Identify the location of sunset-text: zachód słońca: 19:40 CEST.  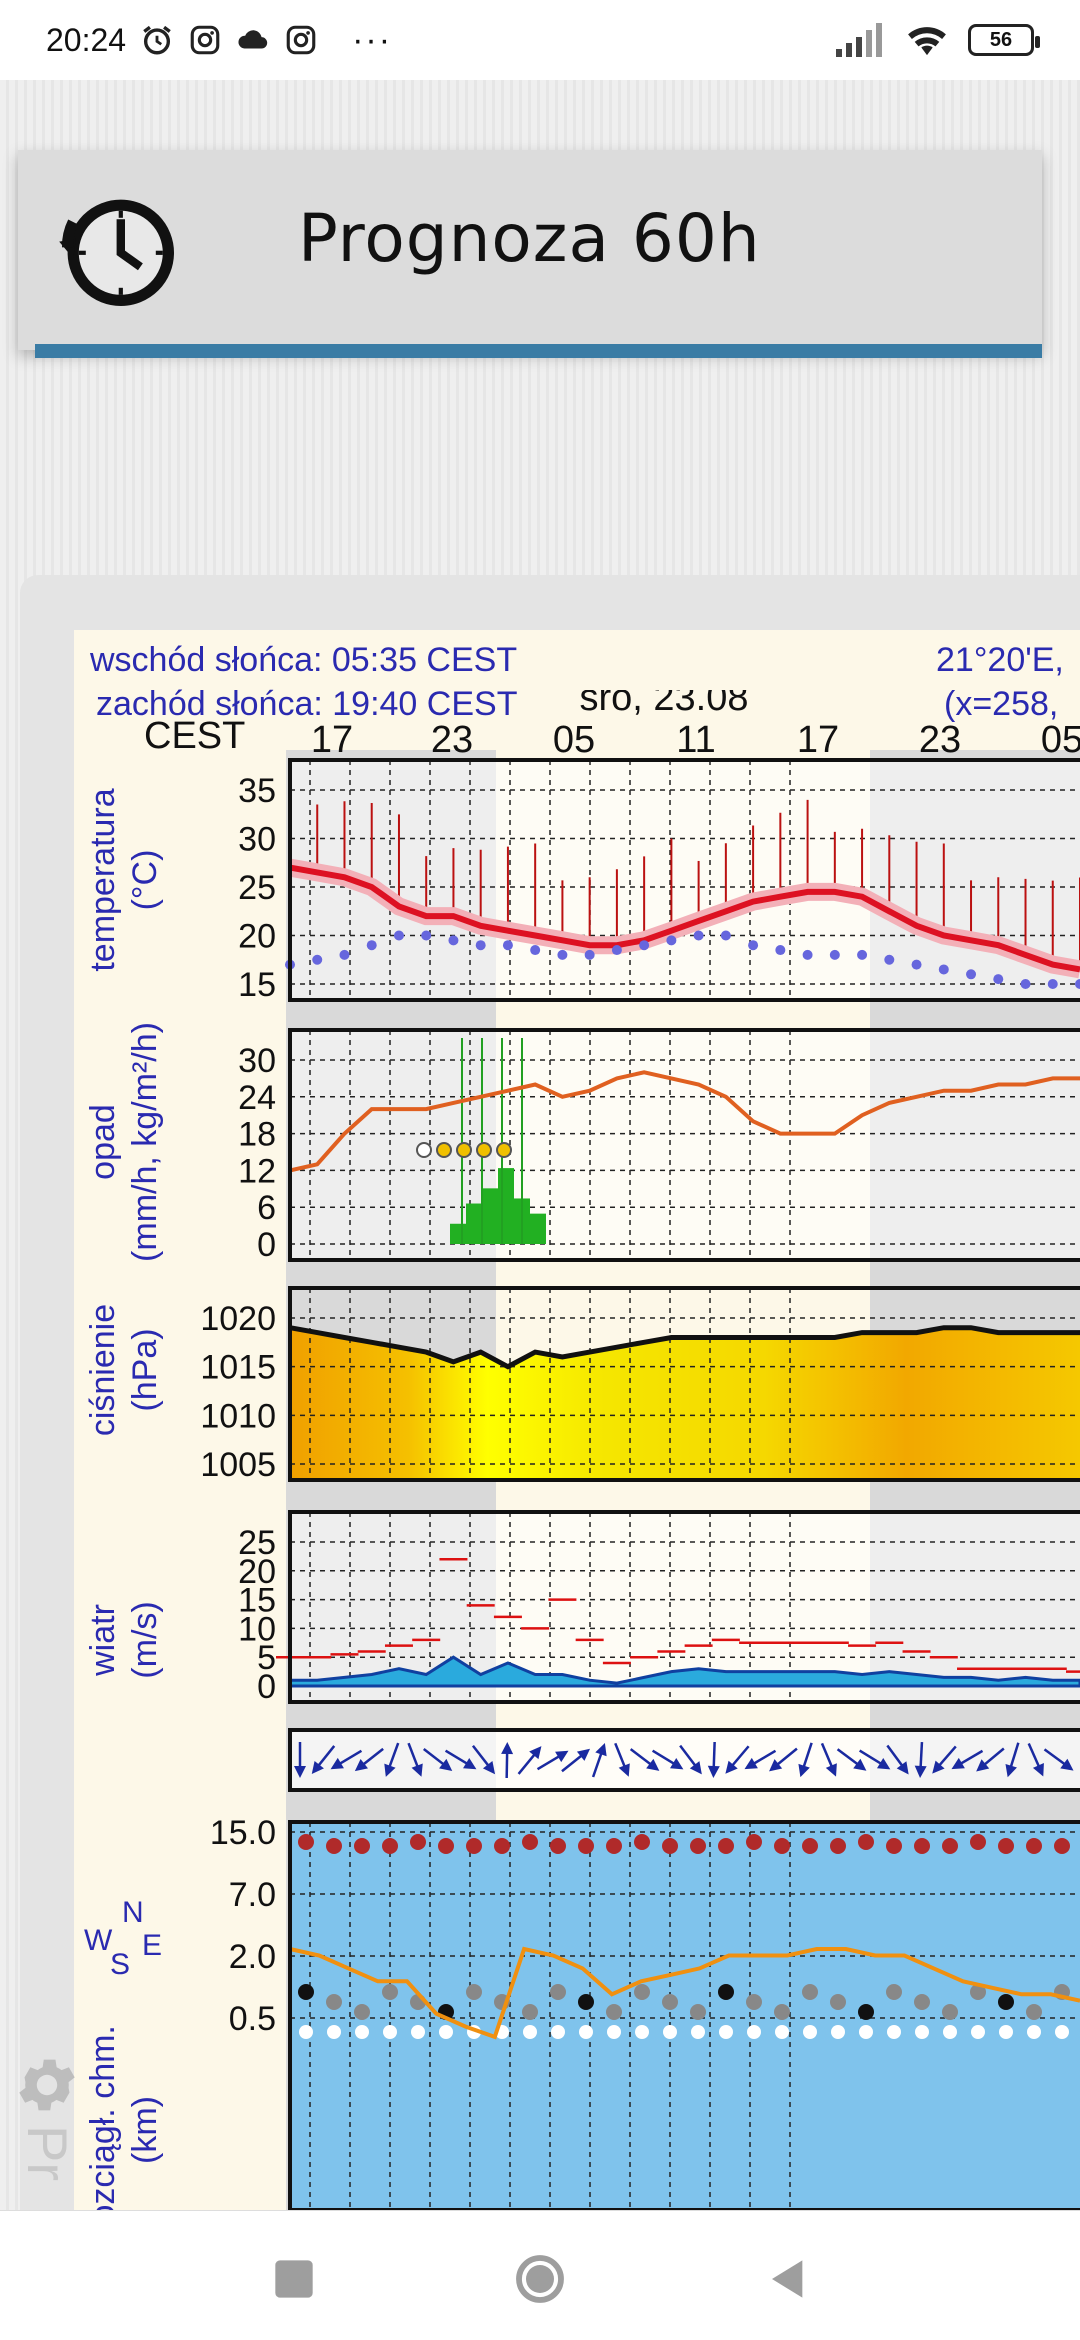
(307, 704).